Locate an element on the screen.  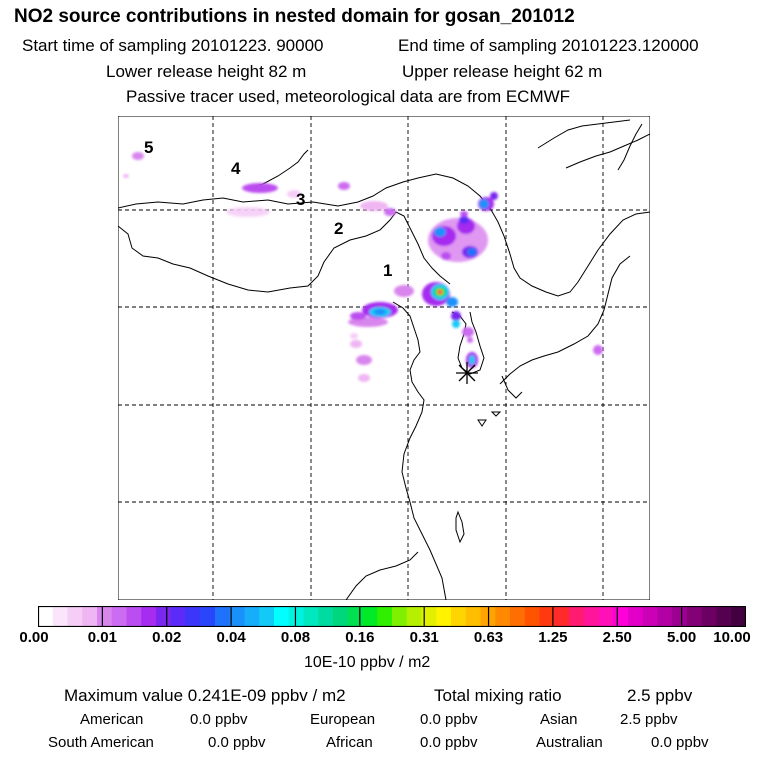
color-scale-tick-label: 10.00 is located at coordinates (732, 637).